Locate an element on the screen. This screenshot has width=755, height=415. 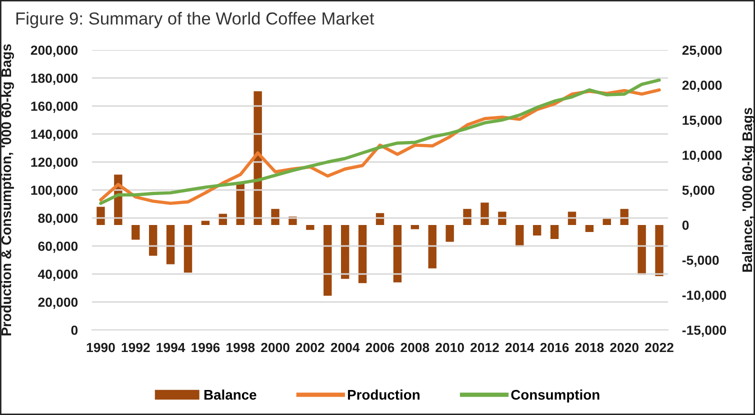
y-tick-label: 20,000 is located at coordinates (58, 303).